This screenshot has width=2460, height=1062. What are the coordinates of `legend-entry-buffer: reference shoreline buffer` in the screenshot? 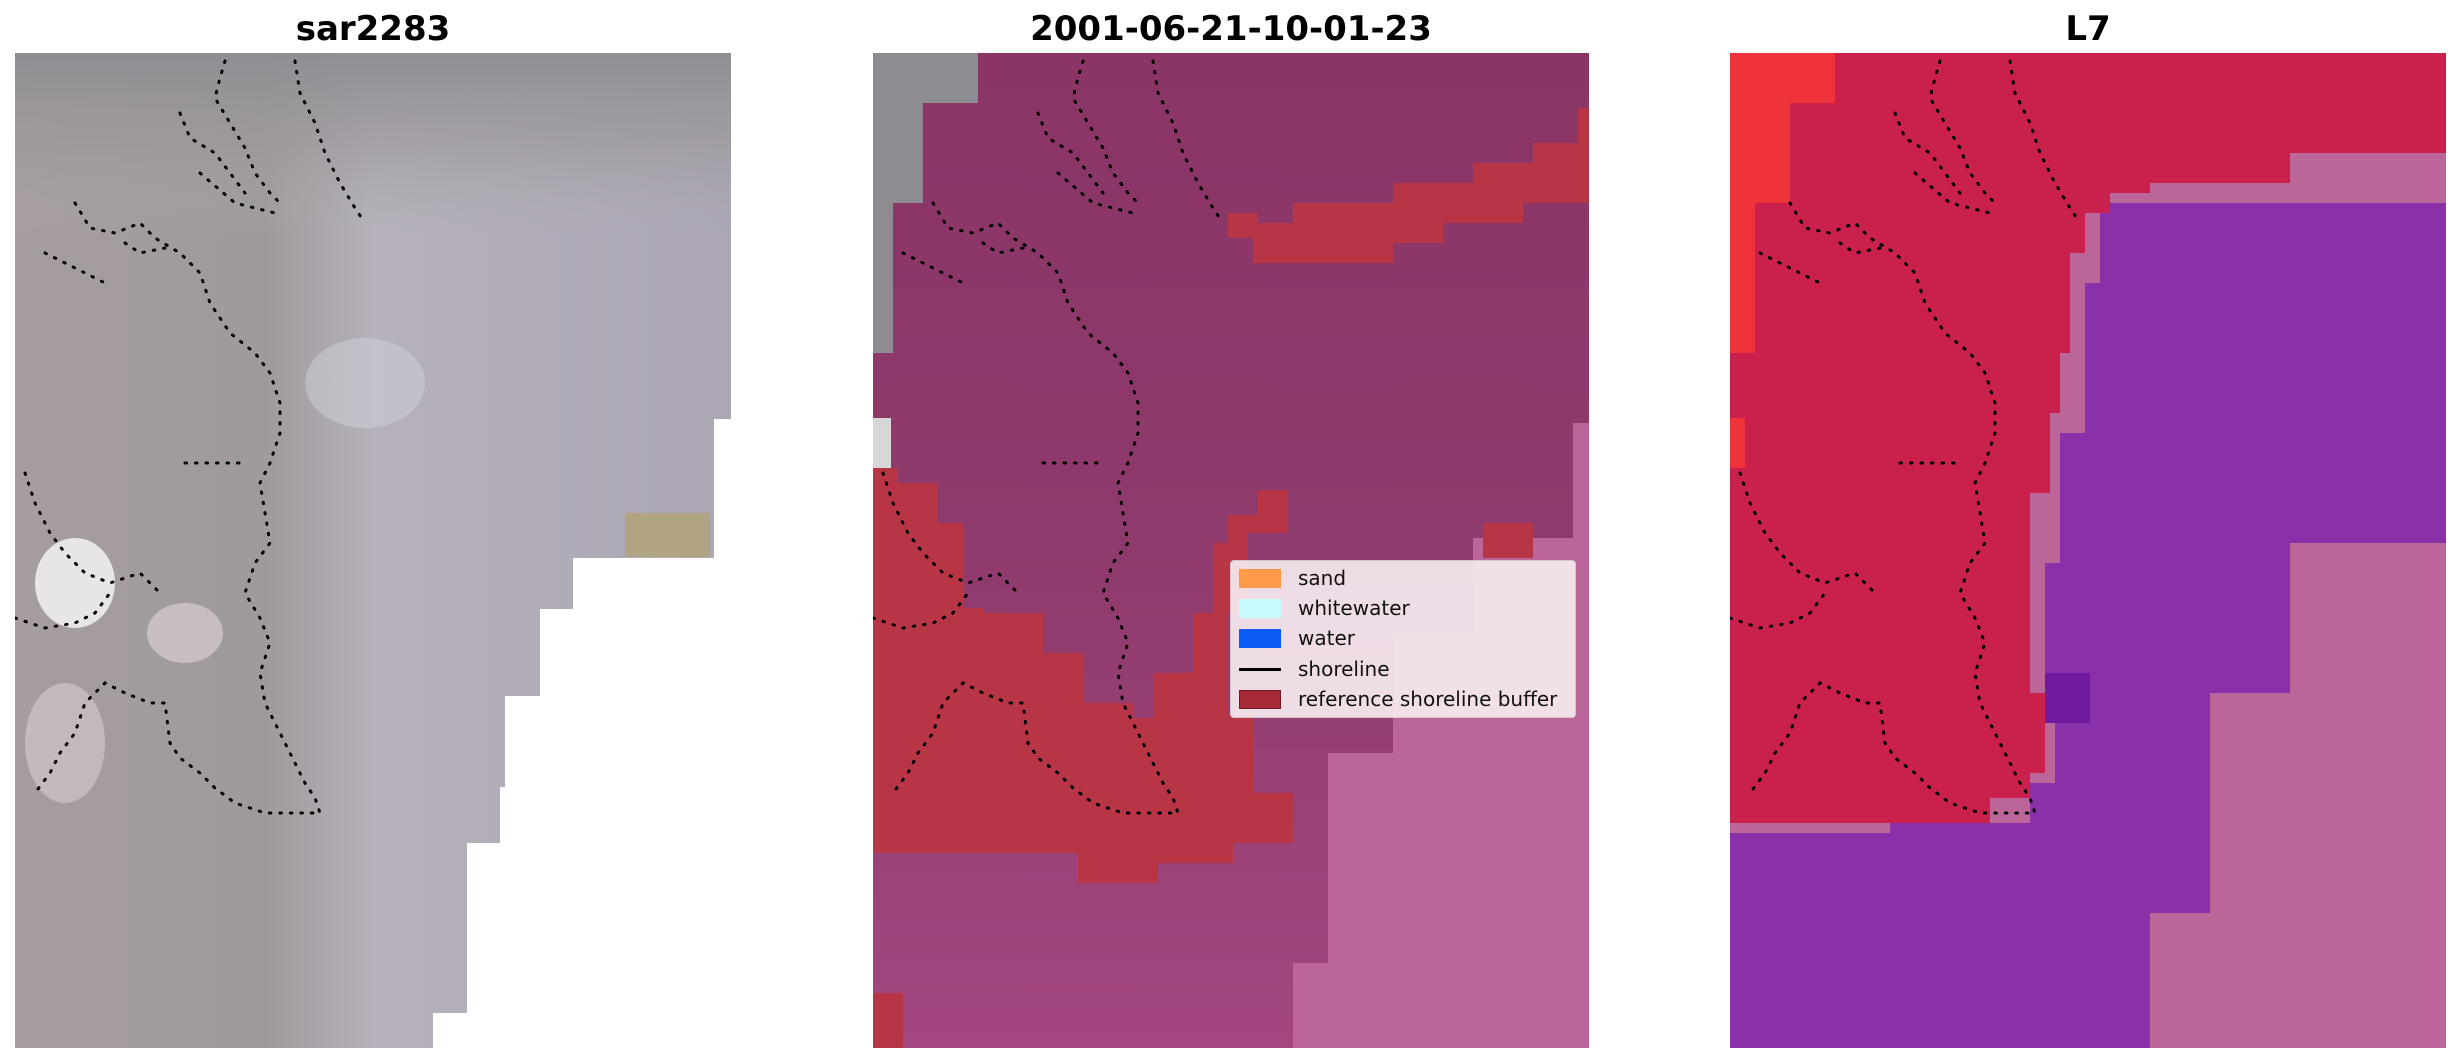 It's located at (1398, 699).